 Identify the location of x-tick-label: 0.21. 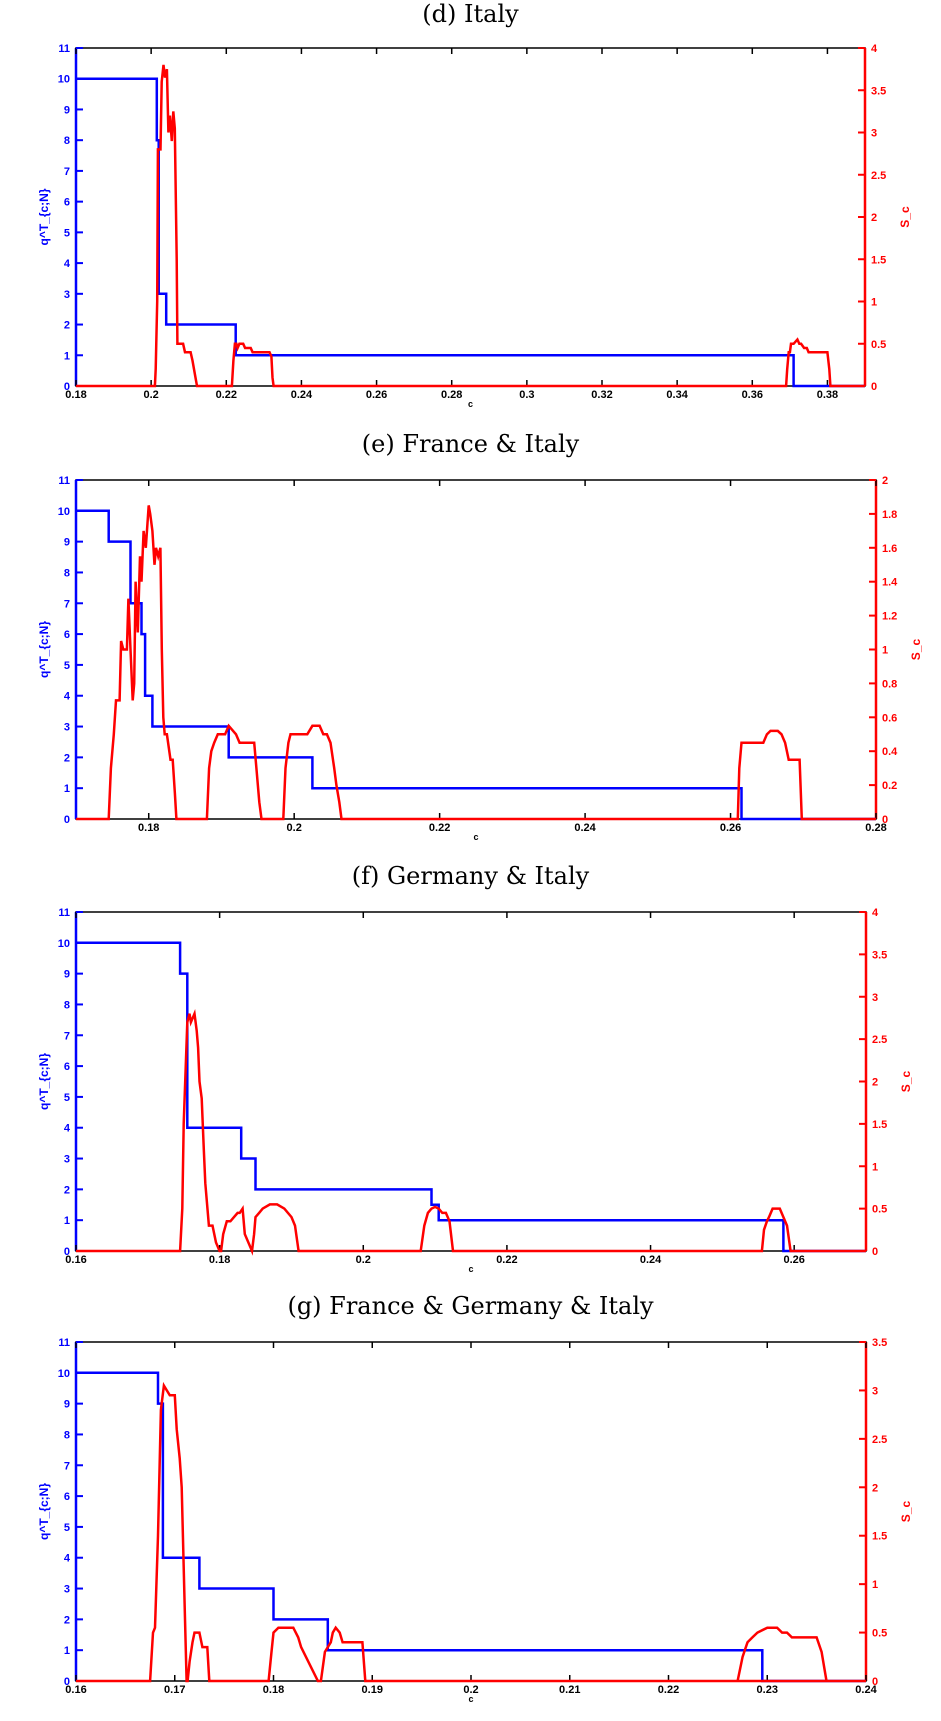
(569, 1690).